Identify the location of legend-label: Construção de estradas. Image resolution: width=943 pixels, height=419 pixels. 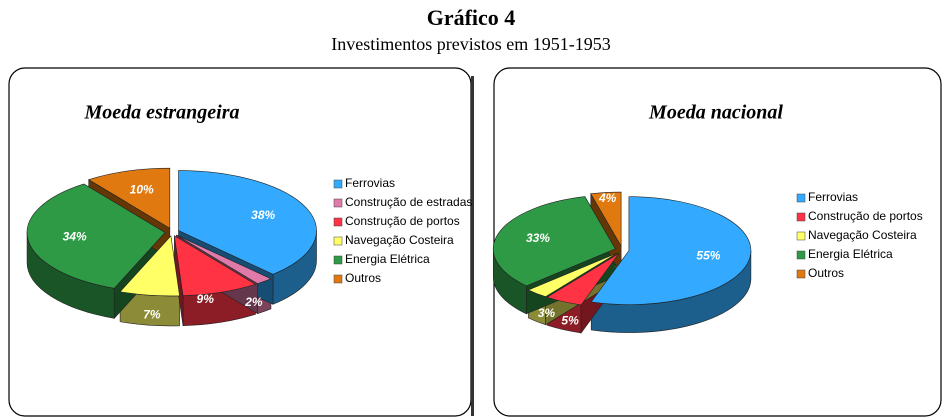
(408, 202).